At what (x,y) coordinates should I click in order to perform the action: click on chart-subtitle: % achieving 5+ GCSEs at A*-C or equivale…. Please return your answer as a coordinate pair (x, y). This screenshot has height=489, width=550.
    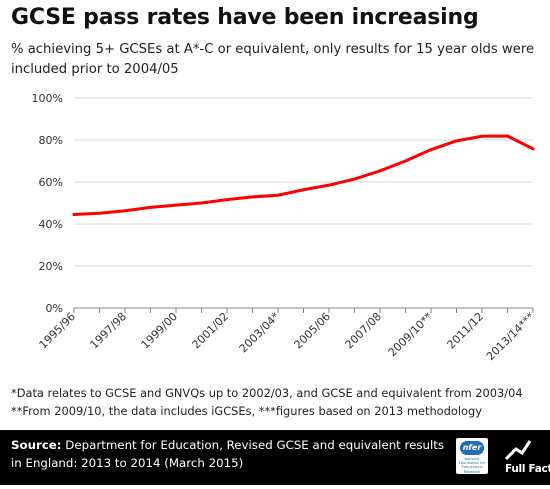
    Looking at the image, I should click on (273, 59).